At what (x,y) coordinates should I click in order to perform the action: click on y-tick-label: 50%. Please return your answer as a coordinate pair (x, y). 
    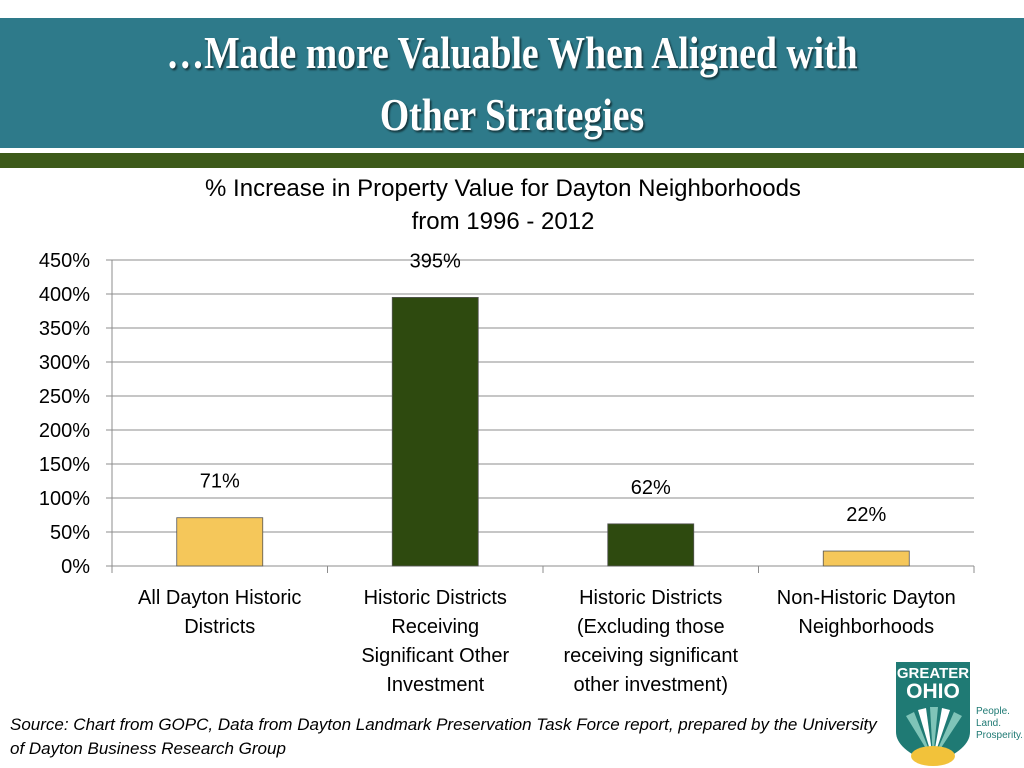
    Looking at the image, I should click on (70, 533).